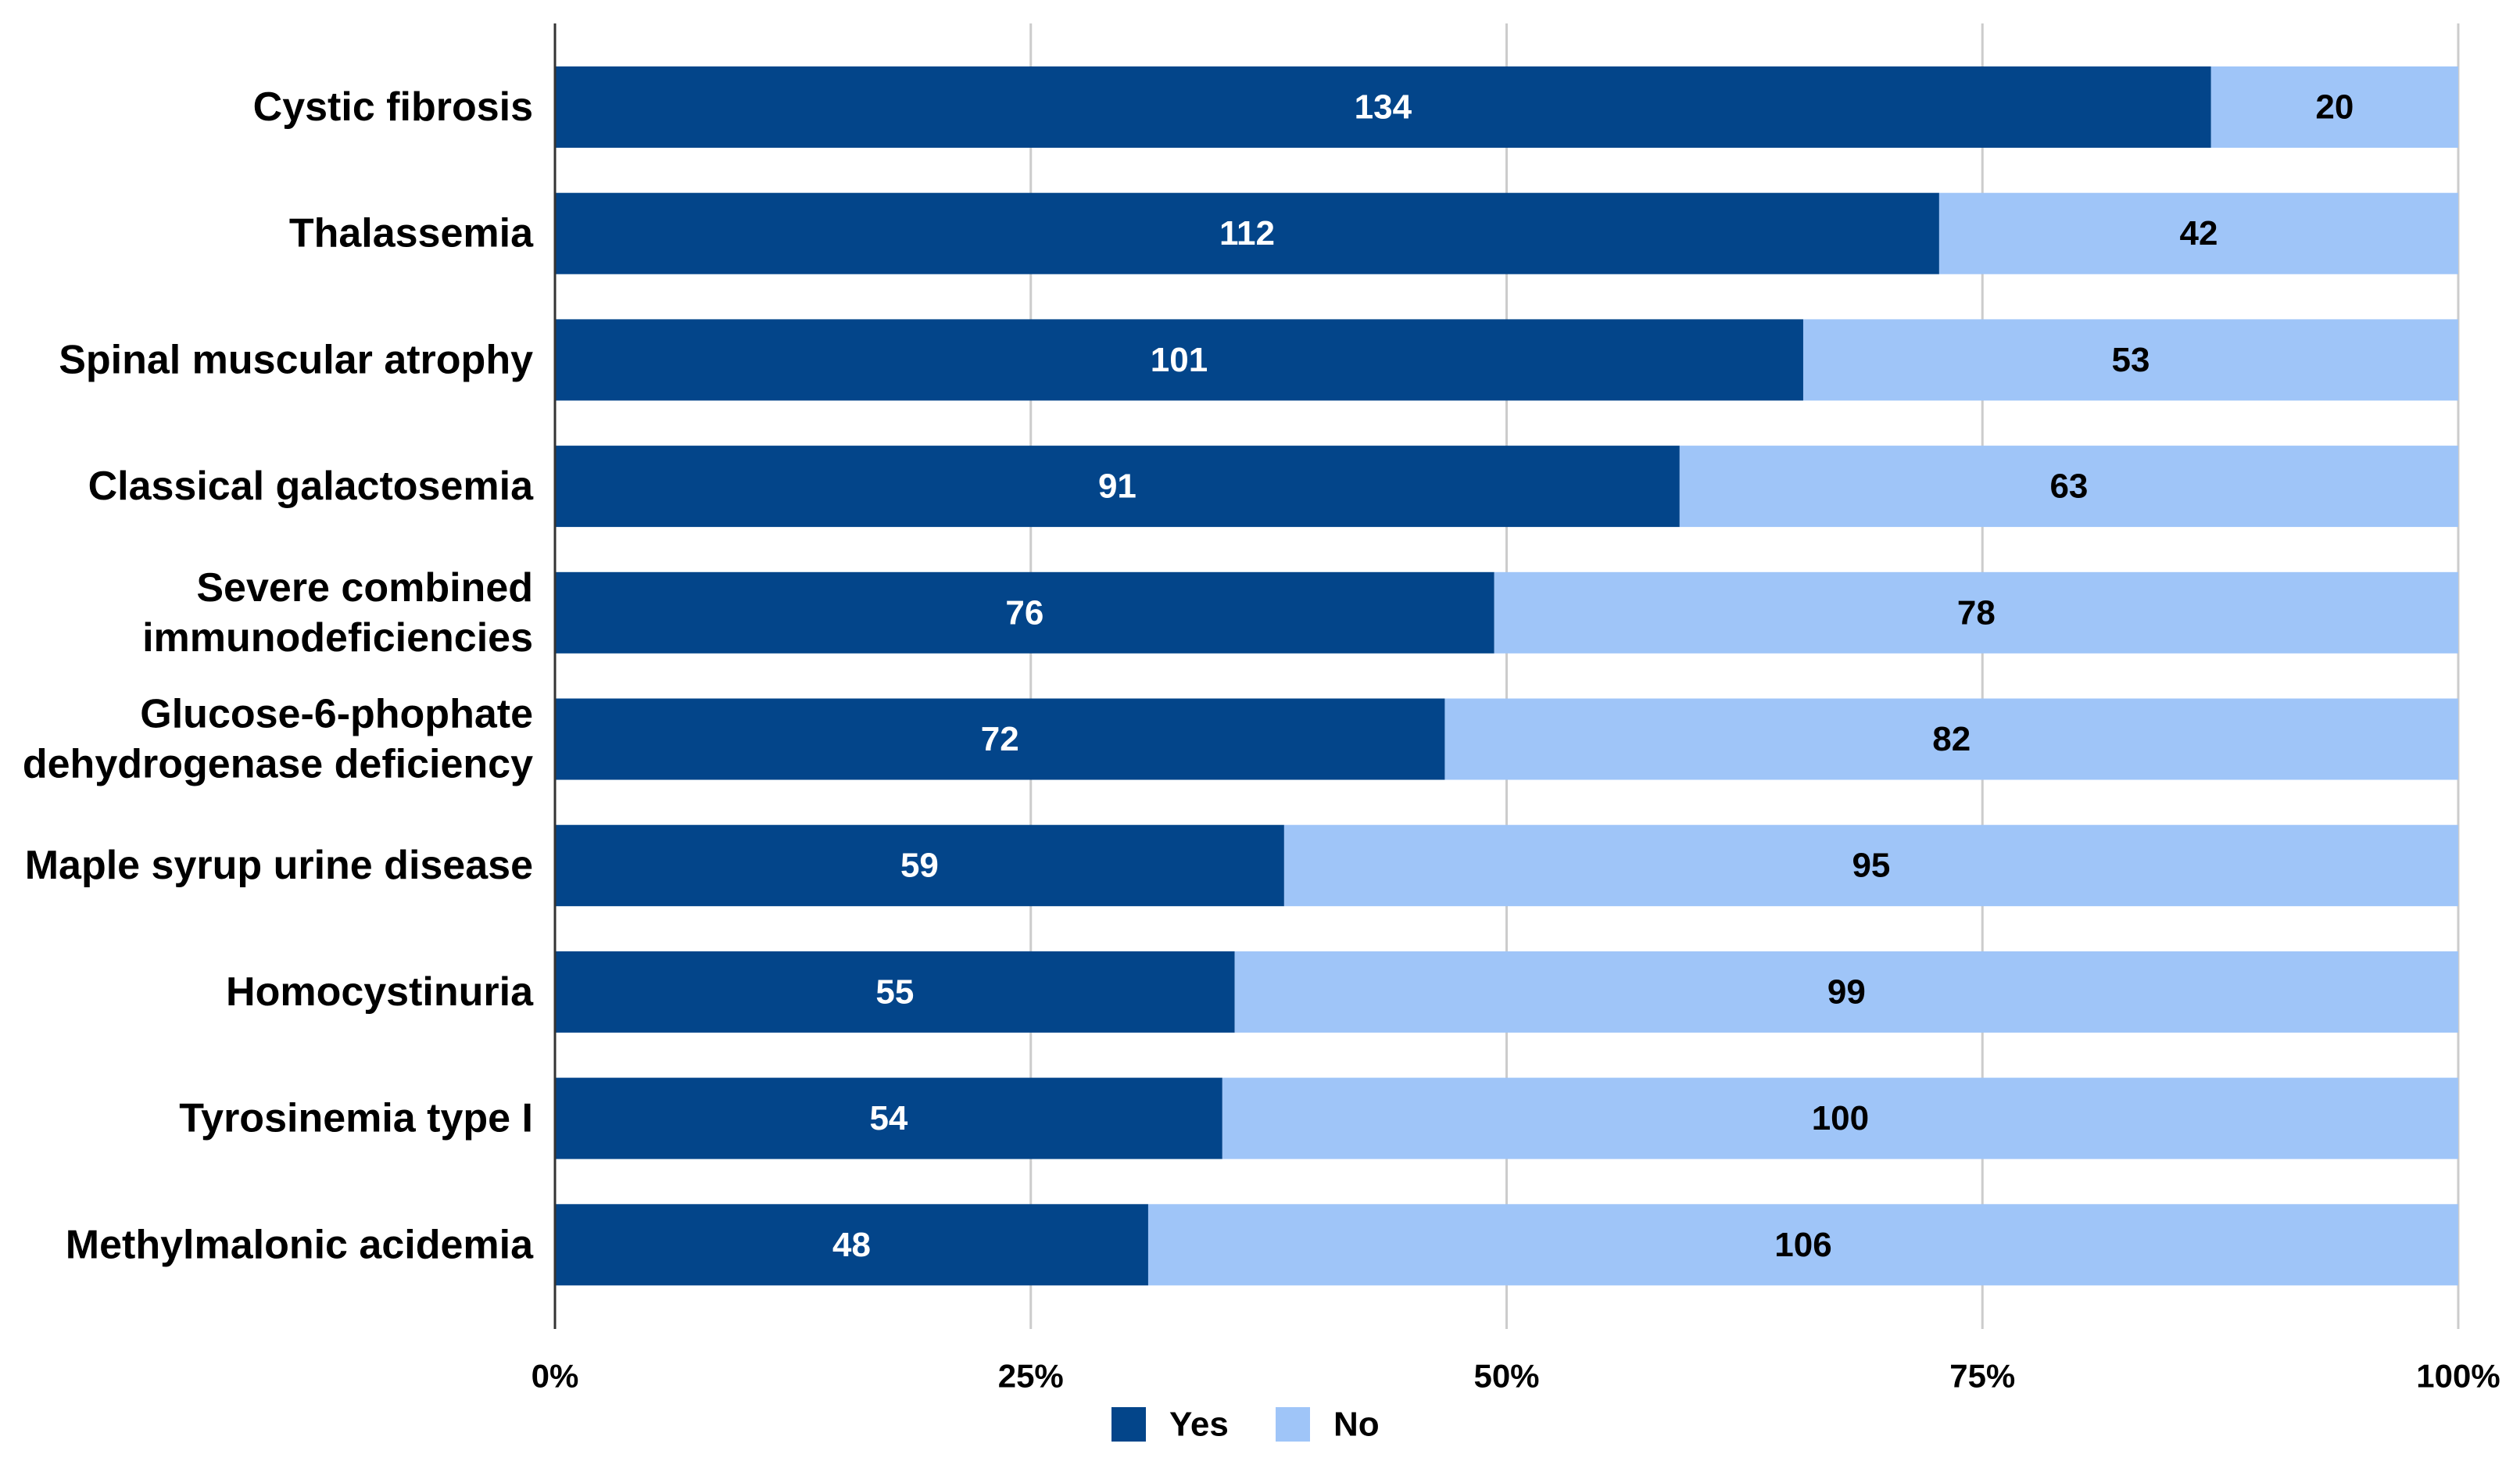  I want to click on data-label-yes: 101, so click(1179, 360).